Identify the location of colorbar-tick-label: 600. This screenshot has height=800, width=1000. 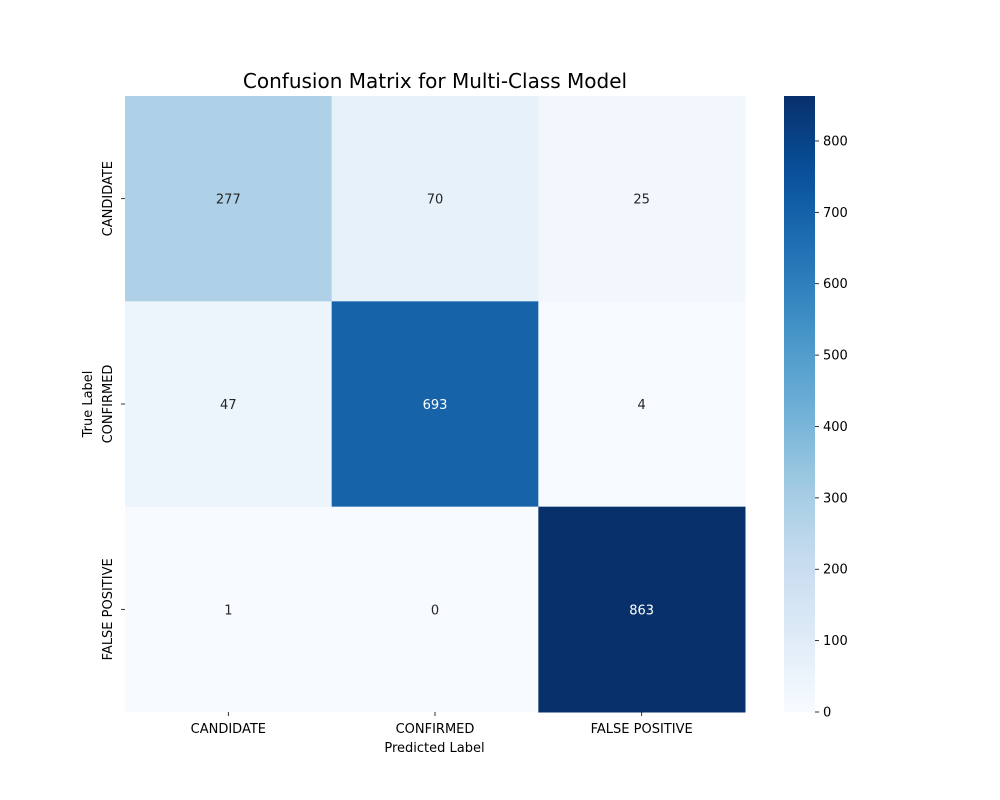
(835, 284).